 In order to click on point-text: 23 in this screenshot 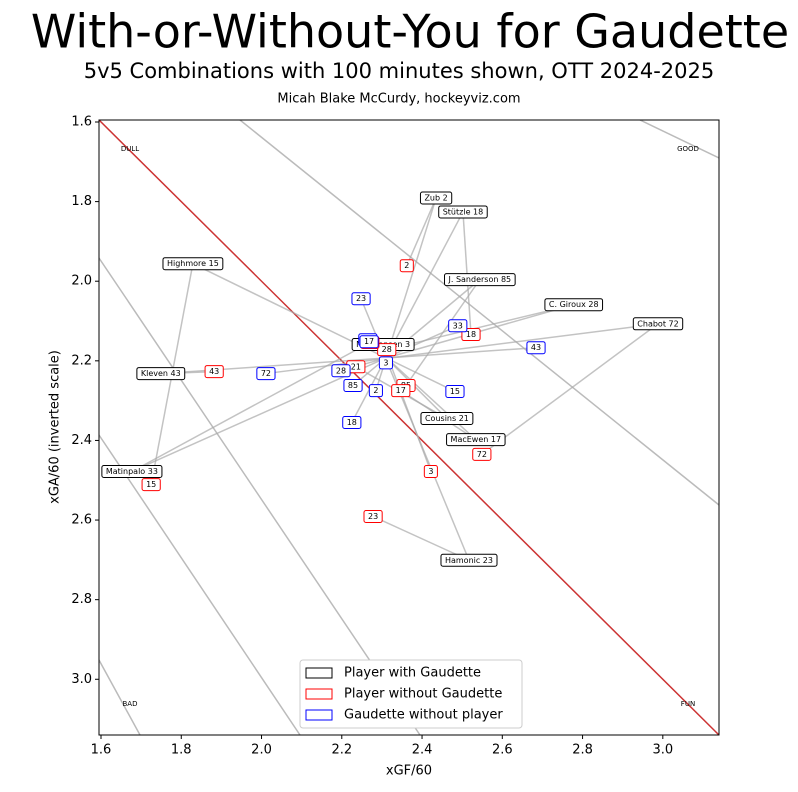, I will do `click(361, 298)`.